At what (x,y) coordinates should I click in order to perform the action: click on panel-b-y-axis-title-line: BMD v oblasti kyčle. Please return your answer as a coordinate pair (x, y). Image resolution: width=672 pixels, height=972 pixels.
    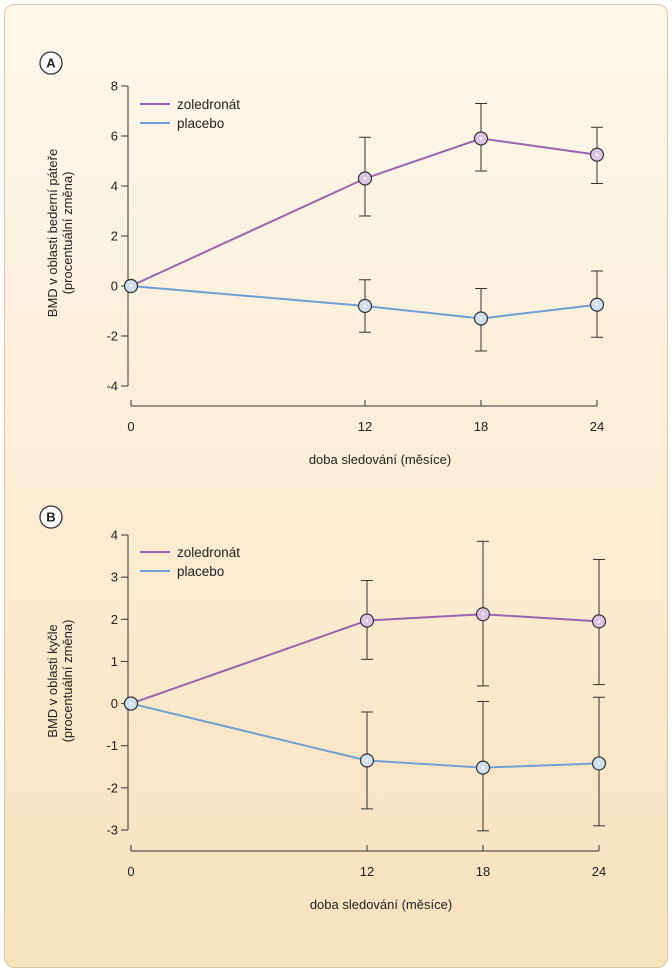
    Looking at the image, I should click on (52, 680).